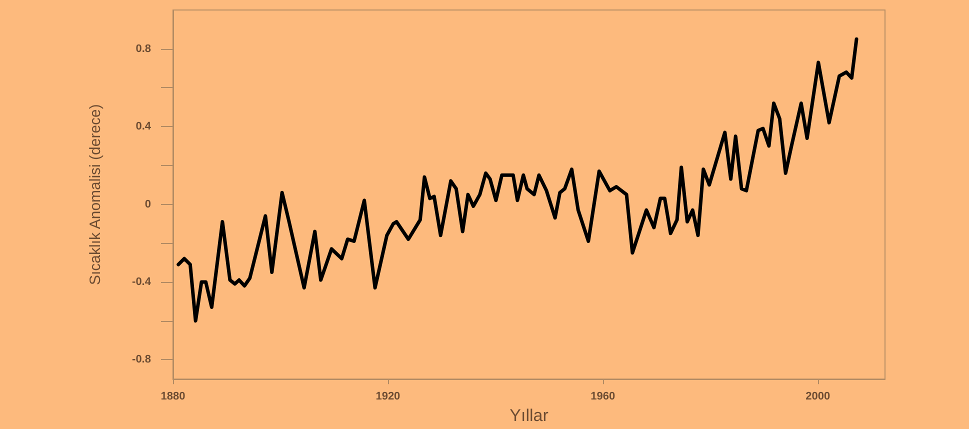 This screenshot has width=969, height=429. I want to click on y-tick-label: -0.8, so click(141, 360).